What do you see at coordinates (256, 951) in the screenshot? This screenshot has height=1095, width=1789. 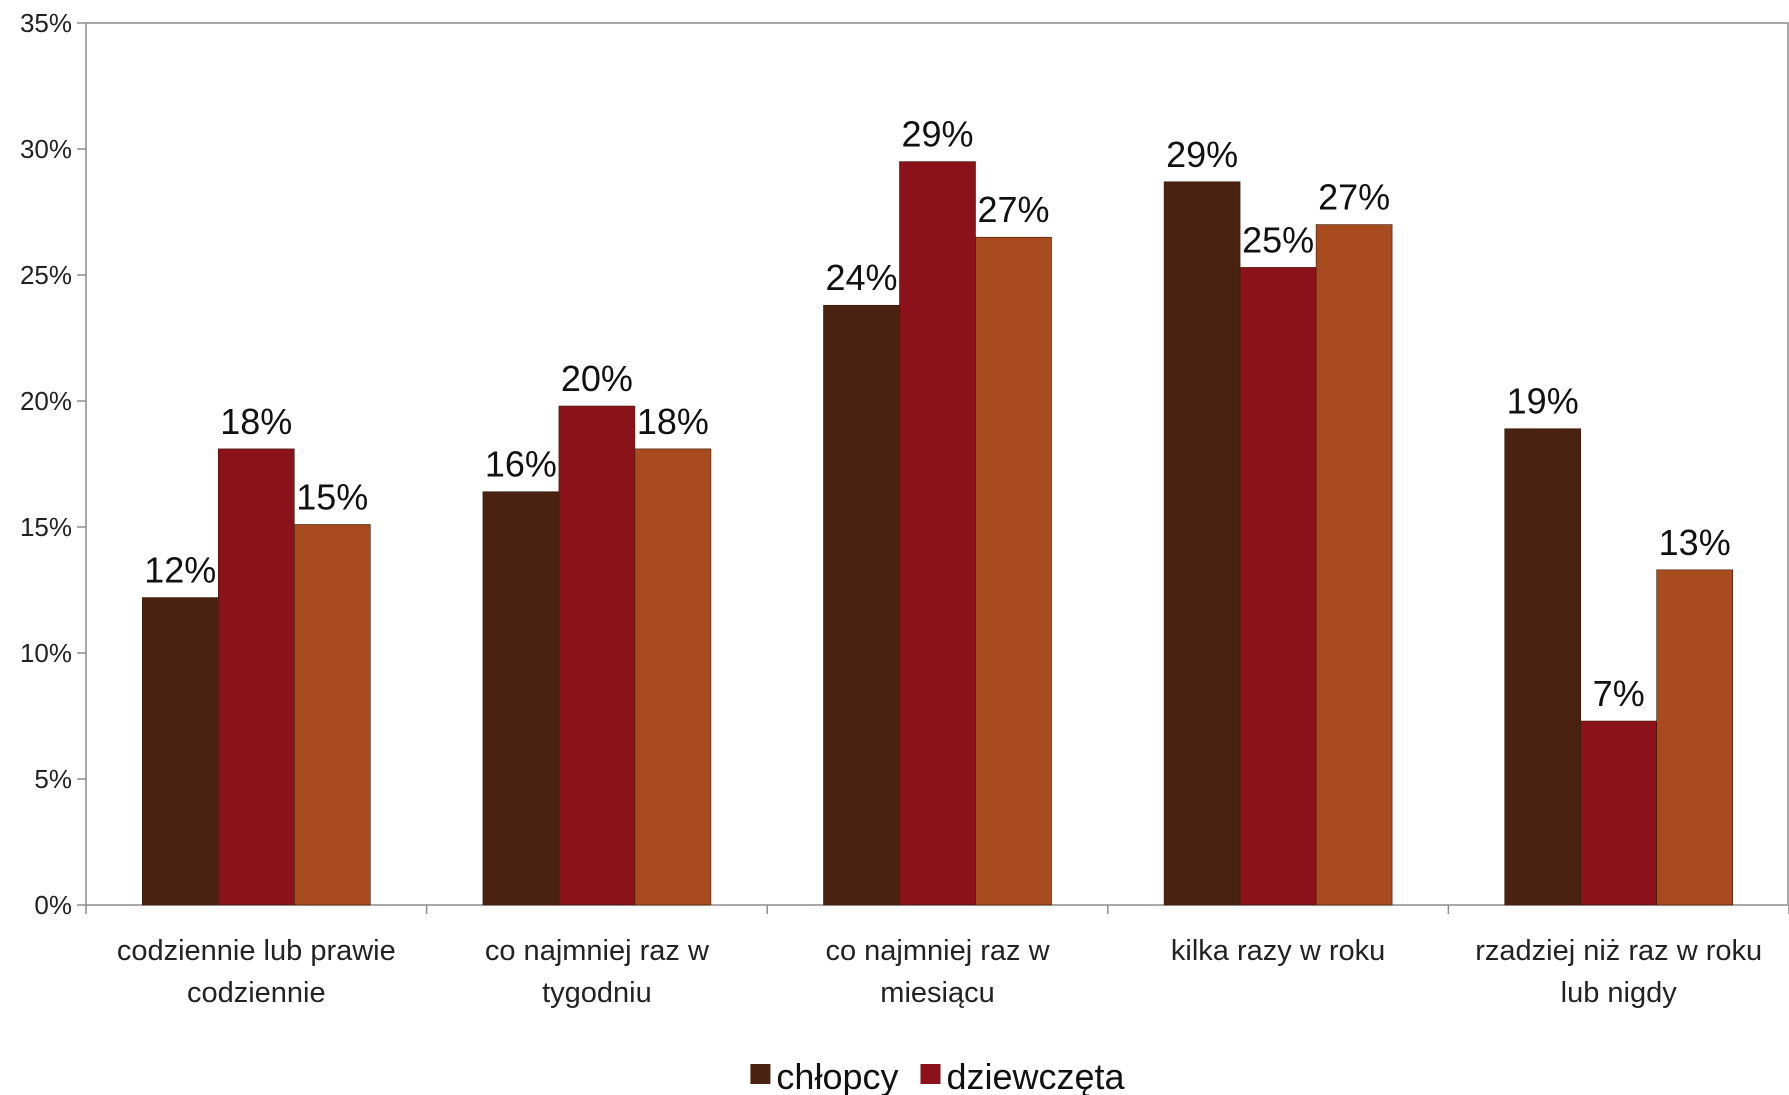 I see `category-label: codziennie lub prawie` at bounding box center [256, 951].